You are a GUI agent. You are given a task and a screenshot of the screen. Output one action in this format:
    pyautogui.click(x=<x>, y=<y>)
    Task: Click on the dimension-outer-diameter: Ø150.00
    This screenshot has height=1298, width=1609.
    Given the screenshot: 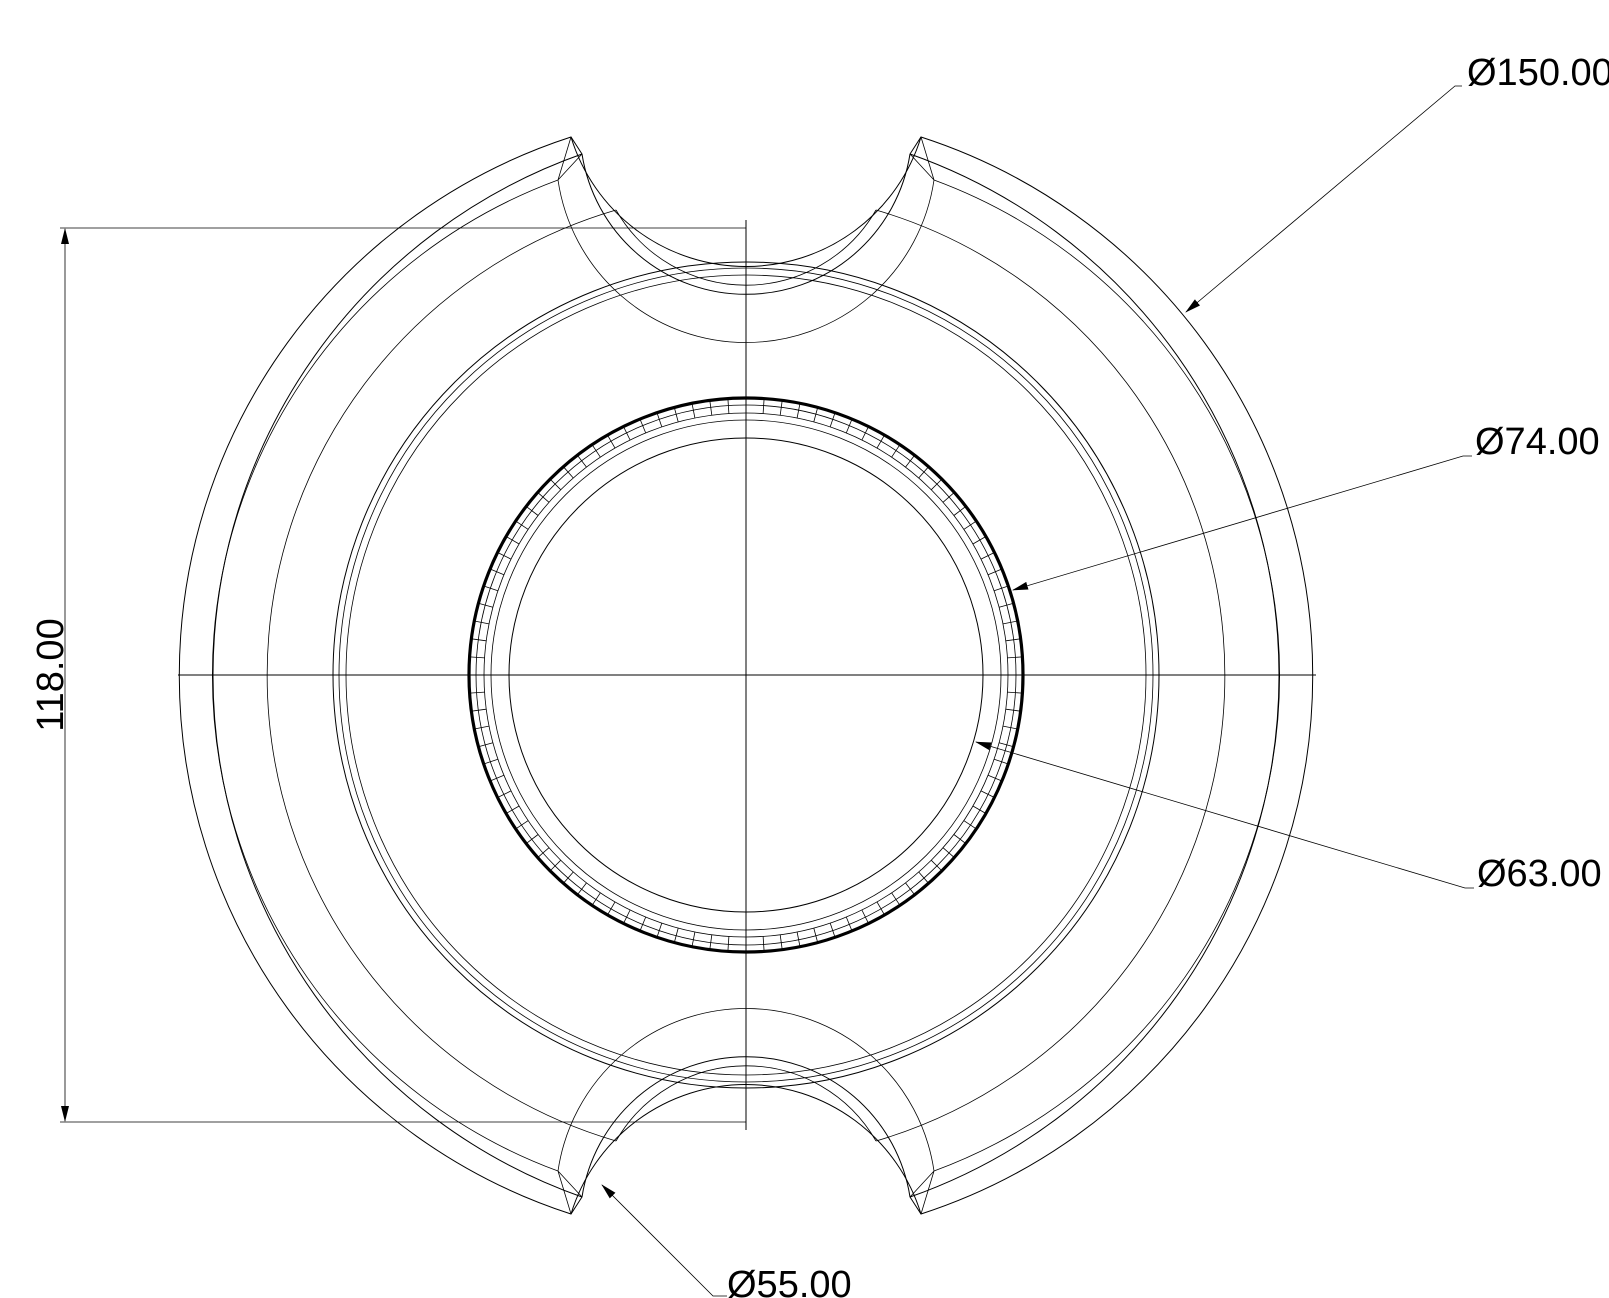 What is the action you would take?
    pyautogui.click(x=1397, y=182)
    